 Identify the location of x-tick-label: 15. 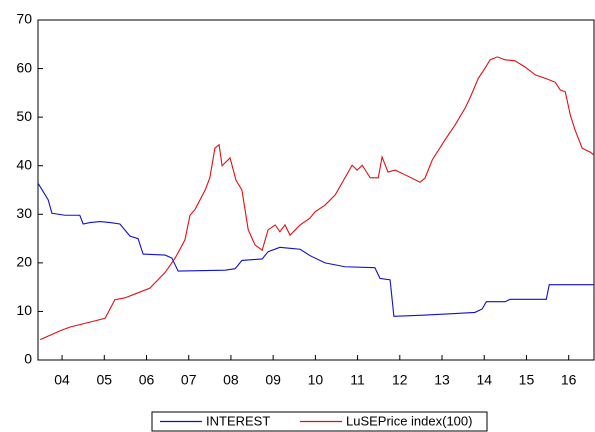
(527, 380).